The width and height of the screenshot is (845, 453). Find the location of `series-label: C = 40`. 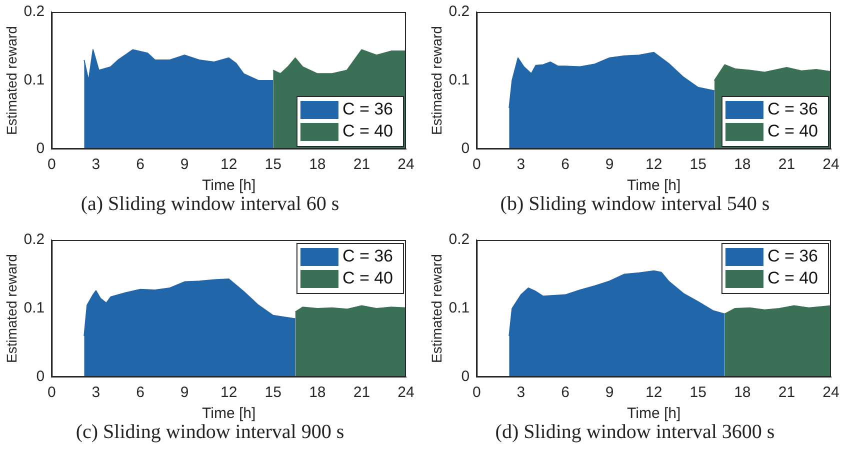

series-label: C = 40 is located at coordinates (792, 131).